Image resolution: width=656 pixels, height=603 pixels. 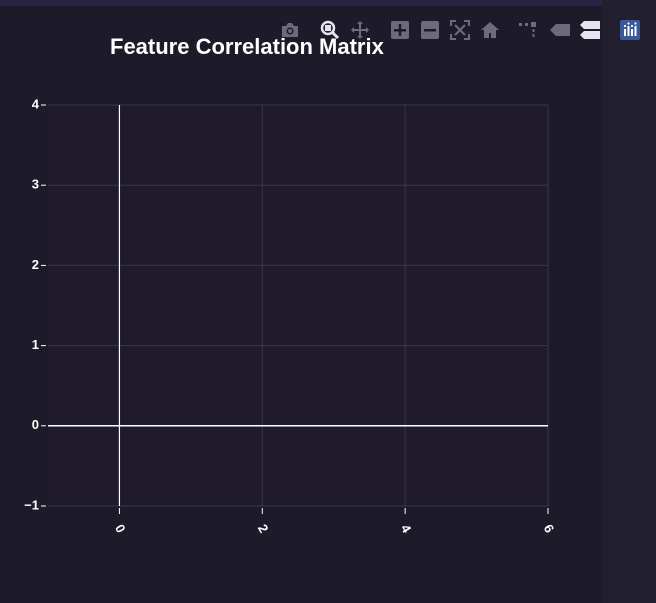 I want to click on home-icon, so click(x=490, y=30).